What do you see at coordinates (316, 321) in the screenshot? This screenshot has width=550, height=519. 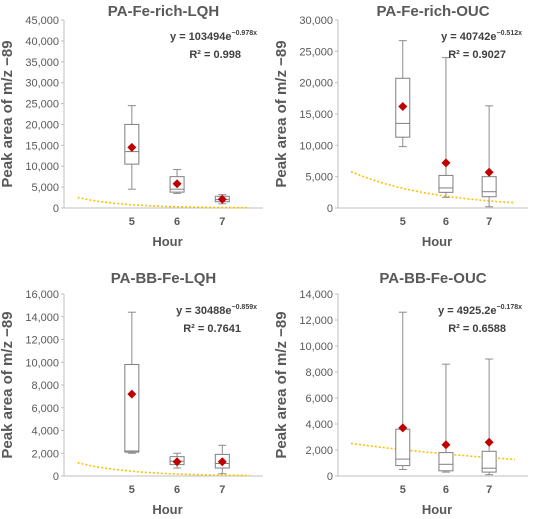 I see `y-tick-label: 12,000` at bounding box center [316, 321].